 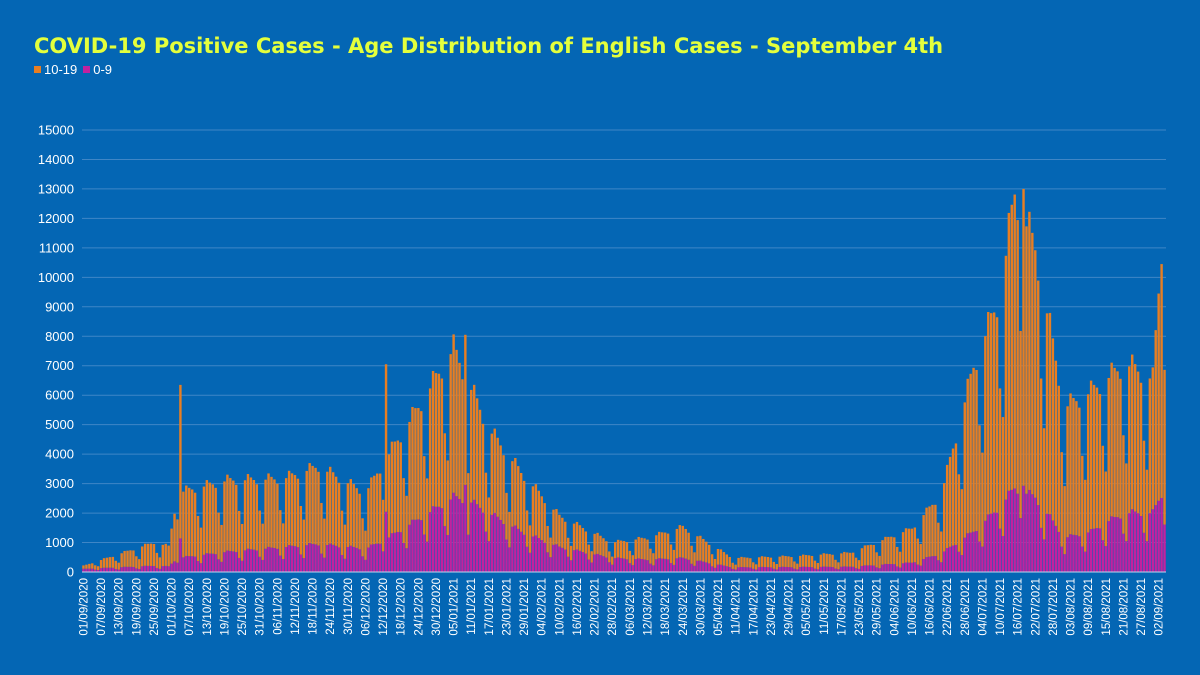 I want to click on x-tick-label: 02/09/2021, so click(x=1160, y=607).